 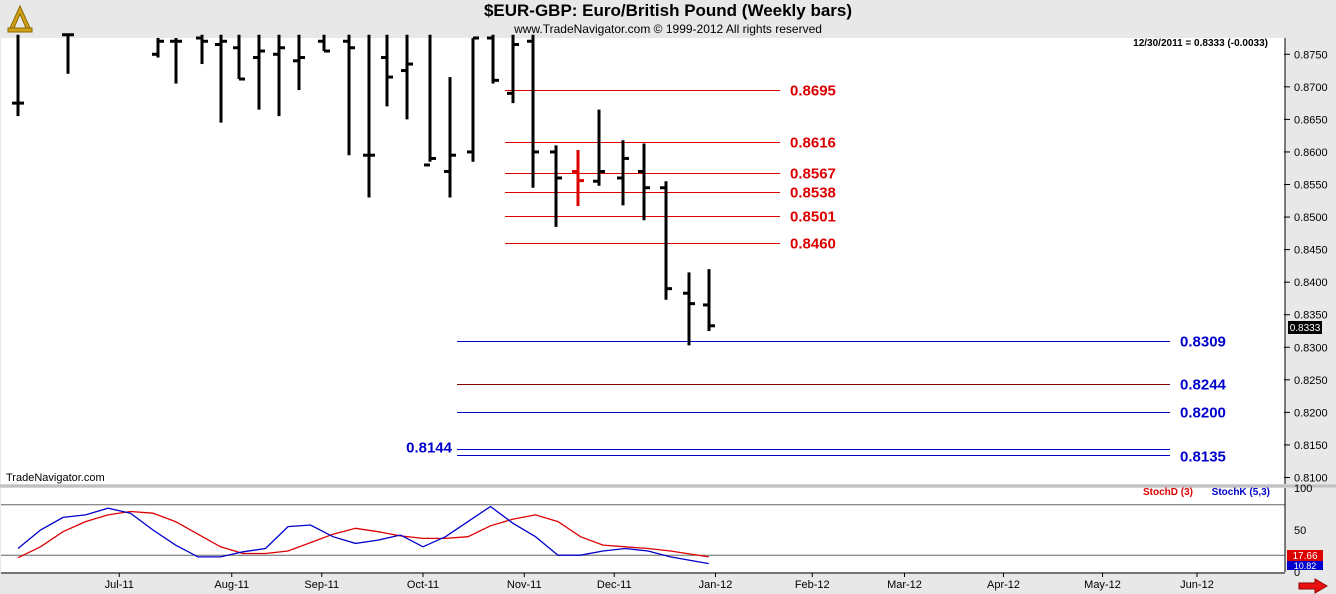 What do you see at coordinates (55, 478) in the screenshot?
I see `watermark-label: TradeNavigator.com` at bounding box center [55, 478].